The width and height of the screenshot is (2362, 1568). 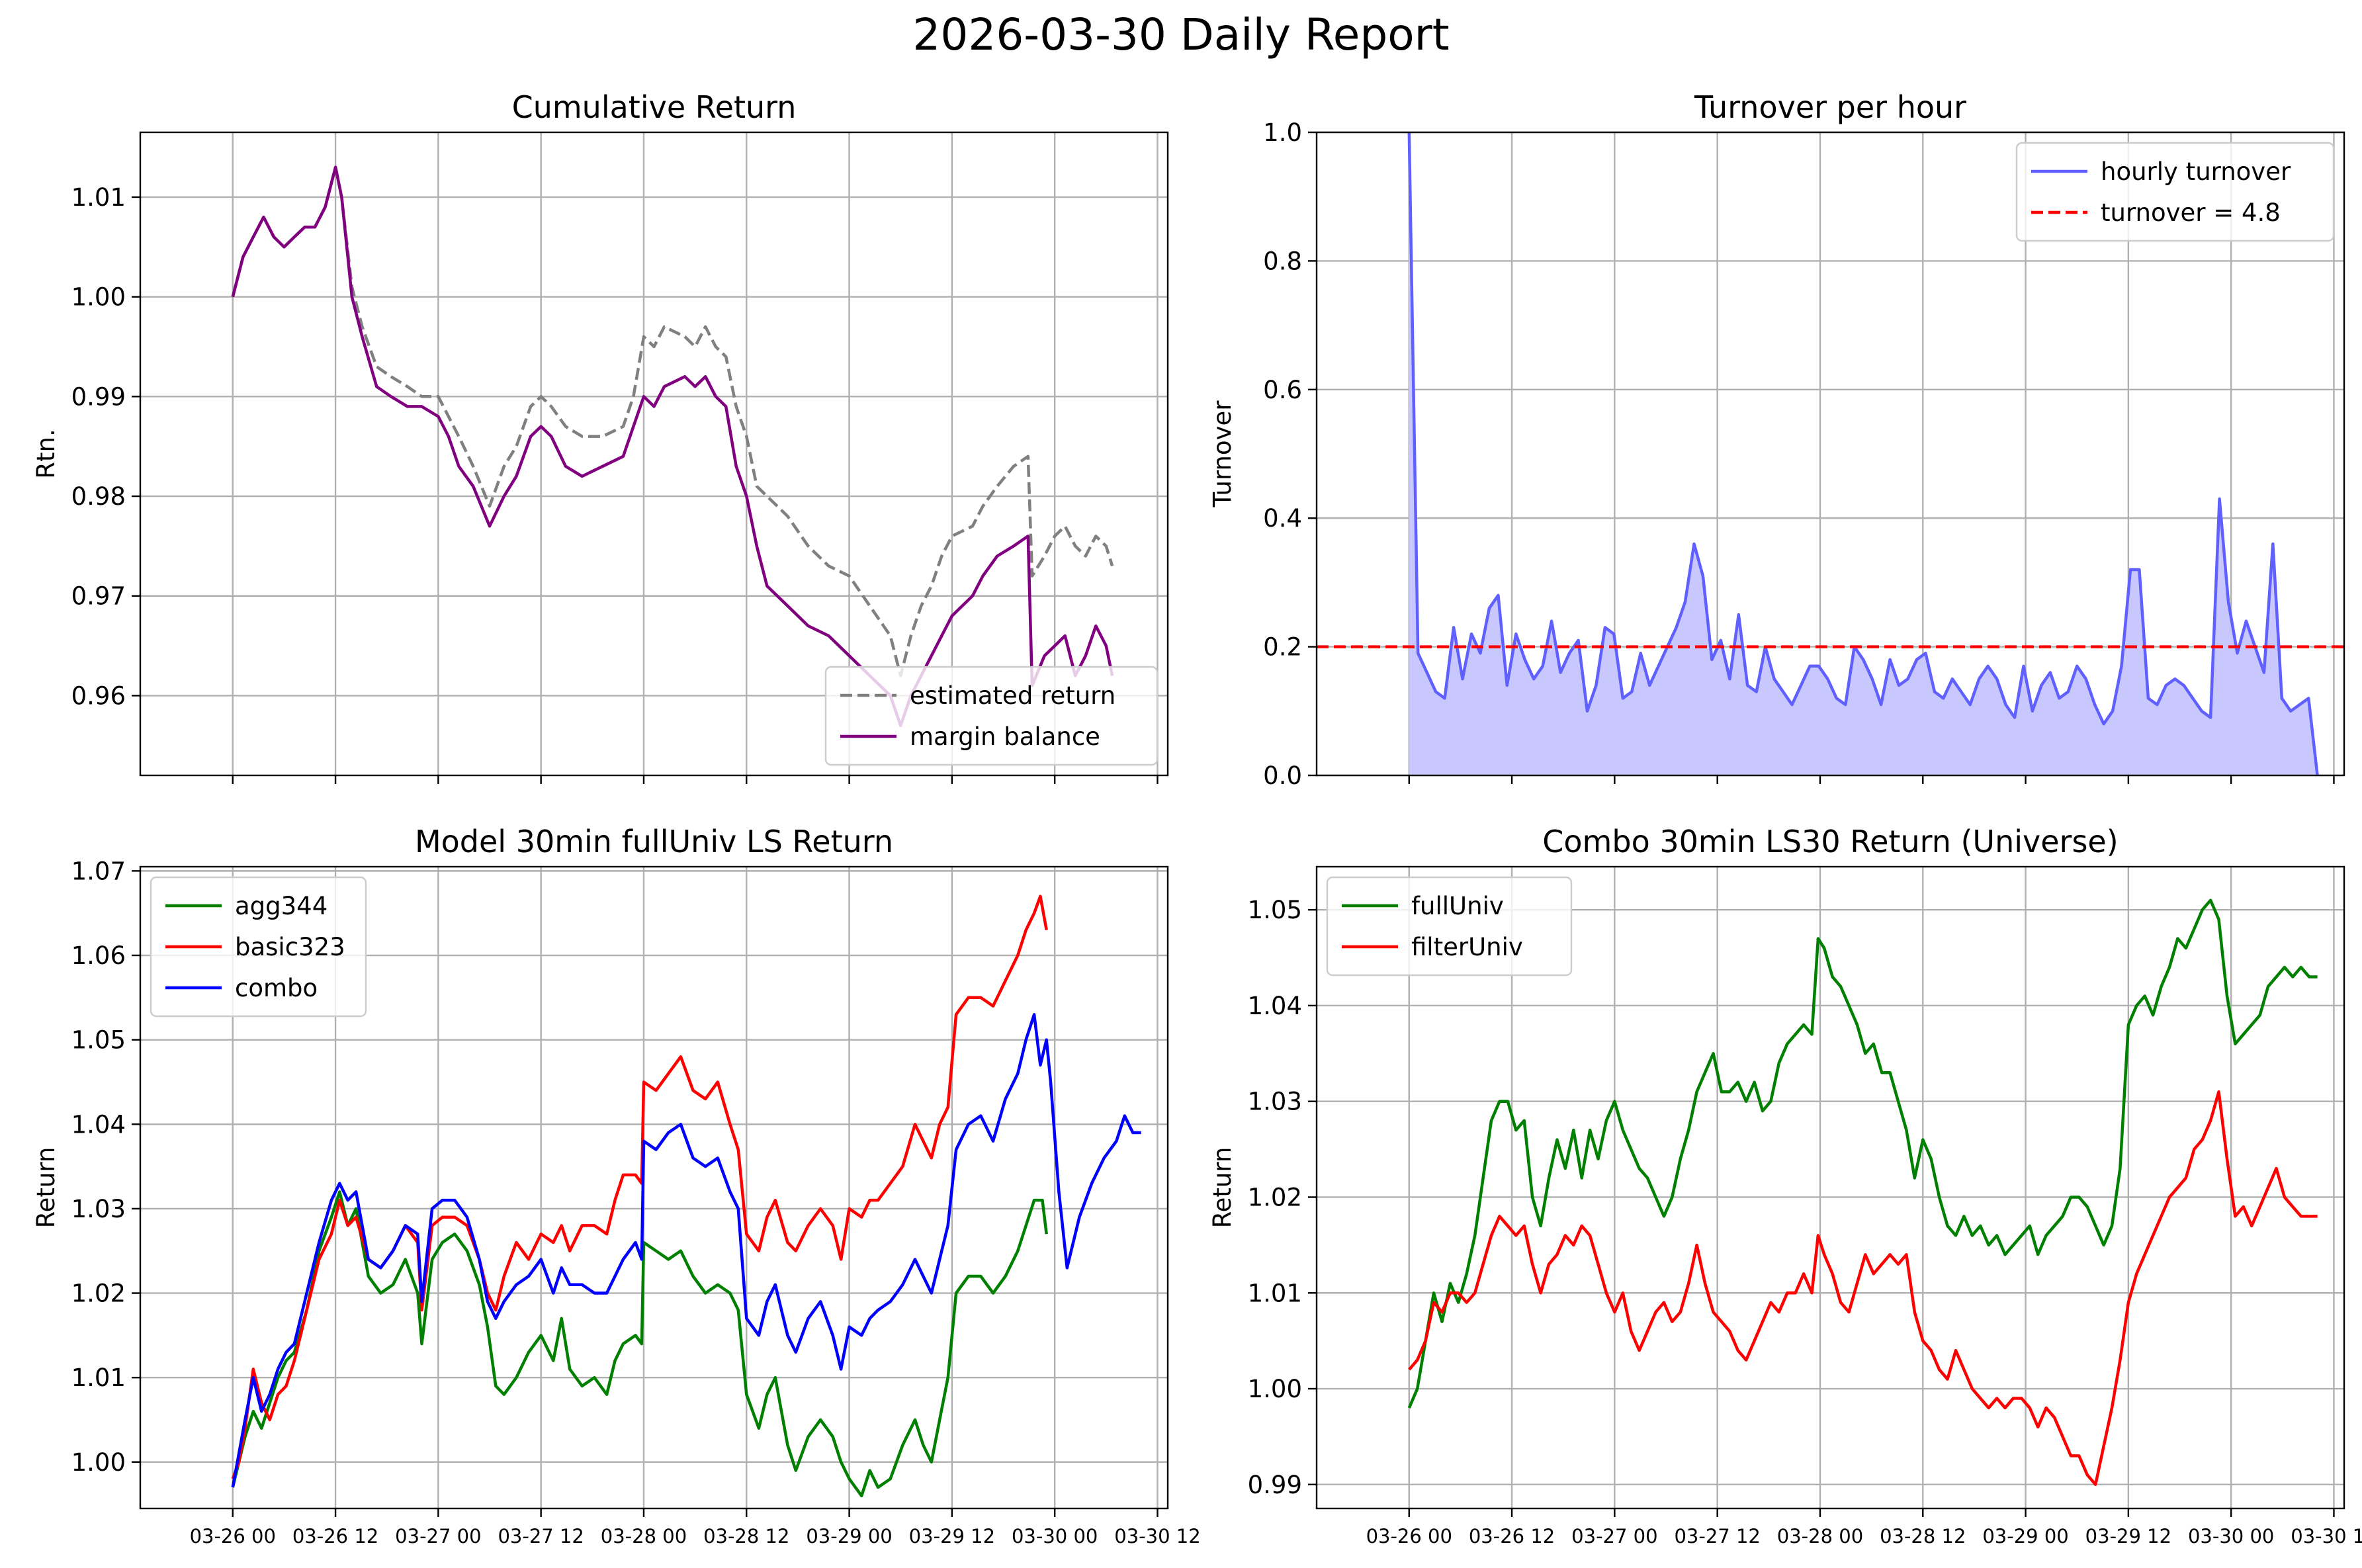 I want to click on cum-legend-box, so click(x=991, y=716).